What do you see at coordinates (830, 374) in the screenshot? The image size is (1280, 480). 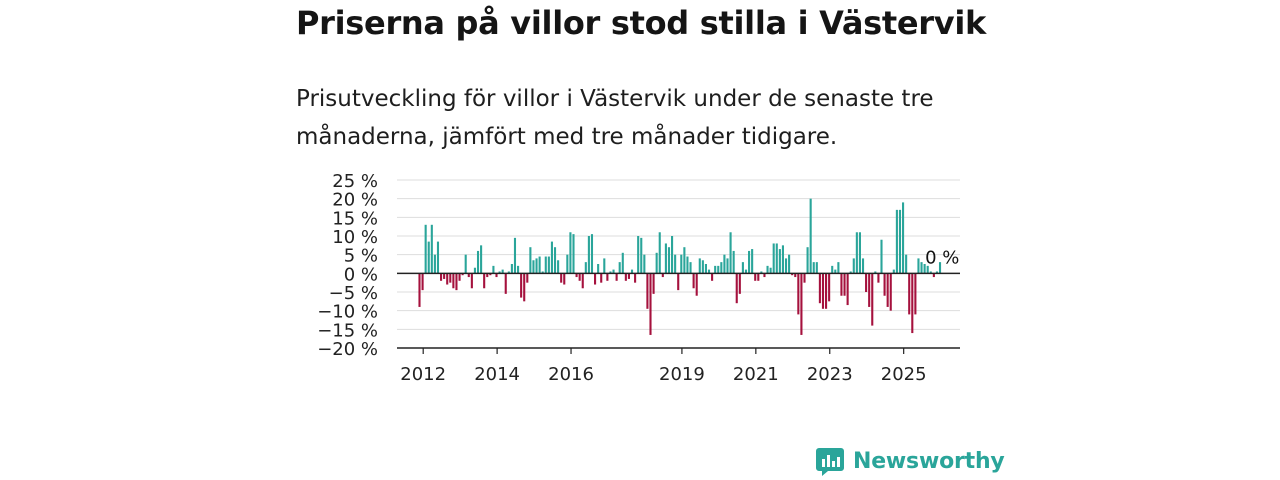 I see `x-tick-label: 2023` at bounding box center [830, 374].